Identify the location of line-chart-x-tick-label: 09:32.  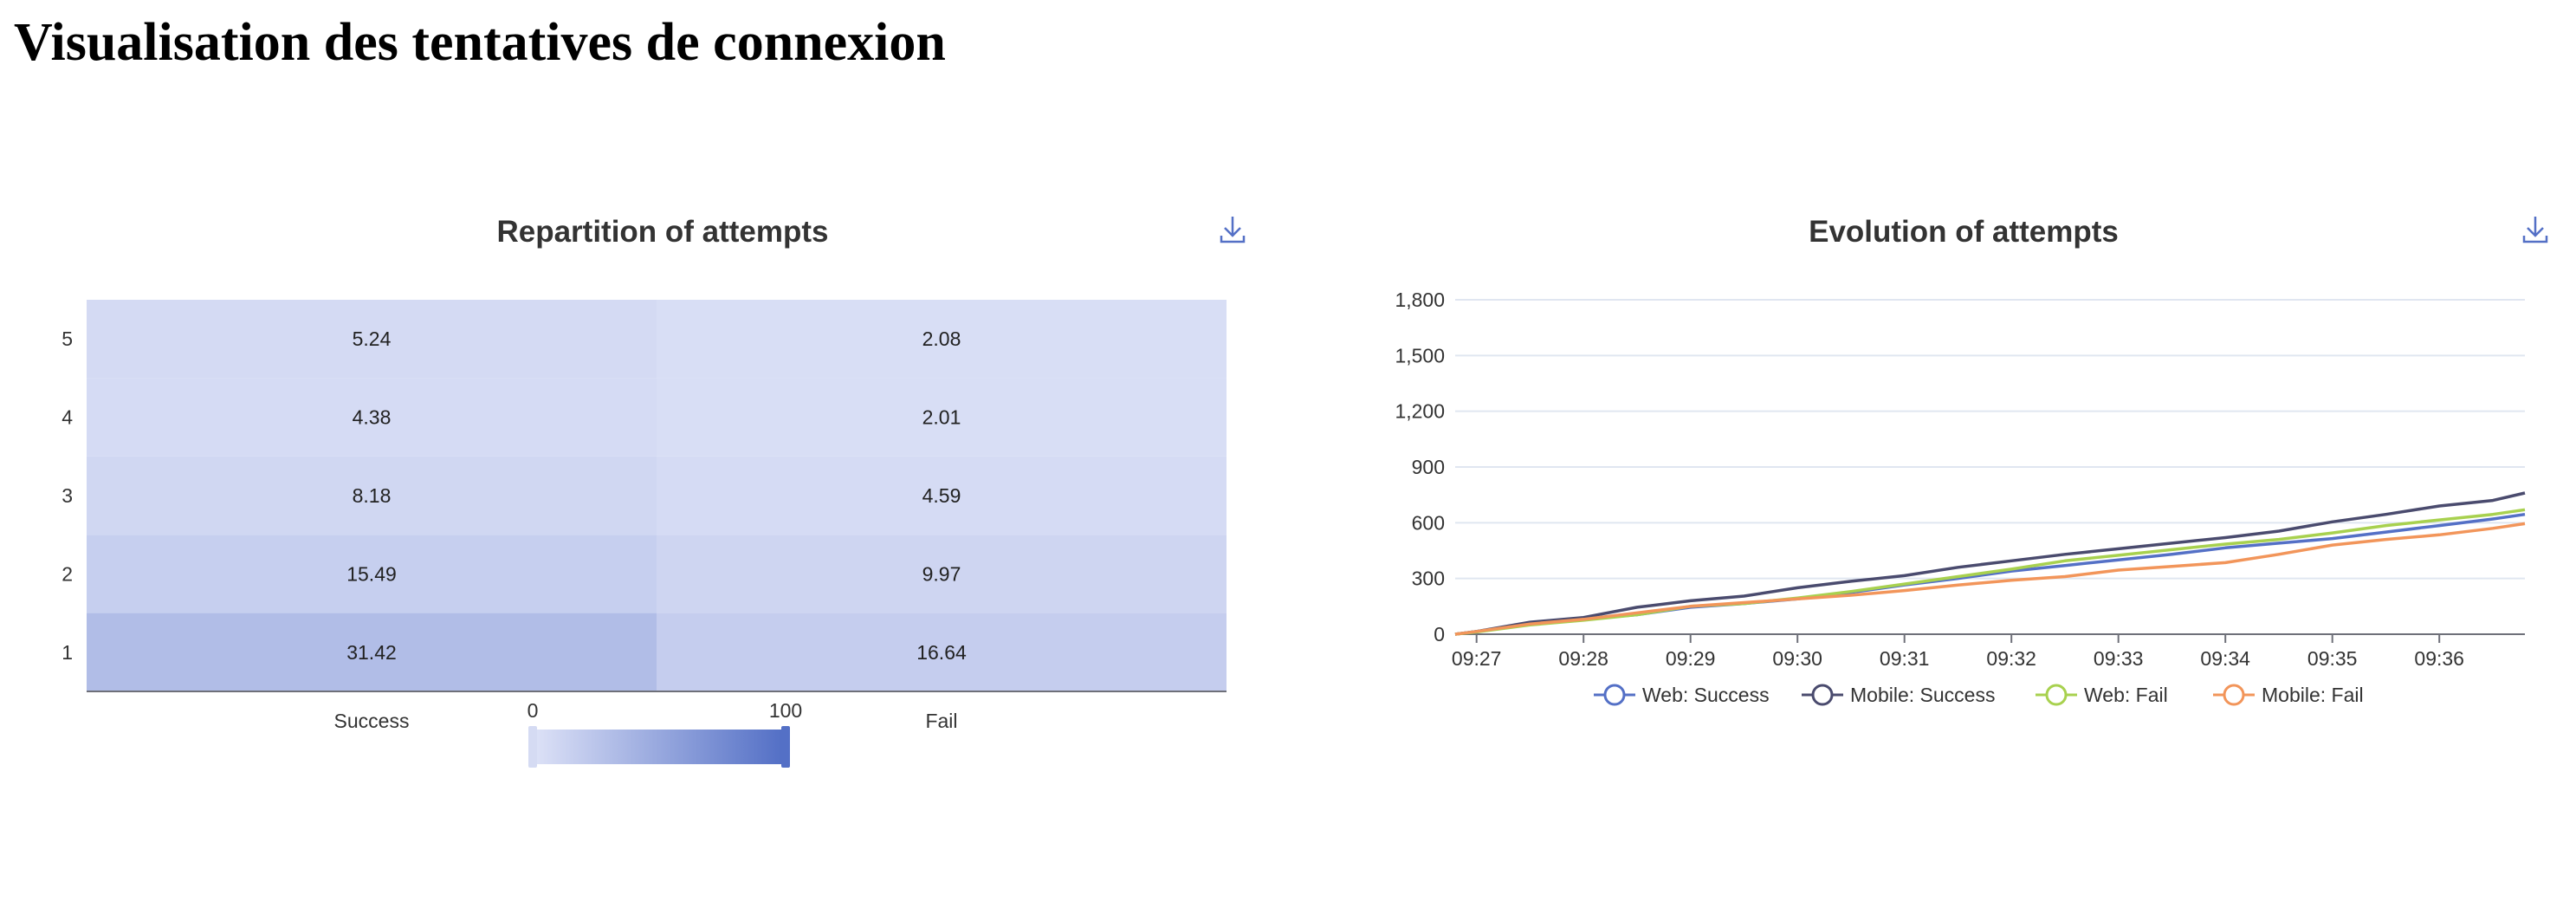
(2011, 659).